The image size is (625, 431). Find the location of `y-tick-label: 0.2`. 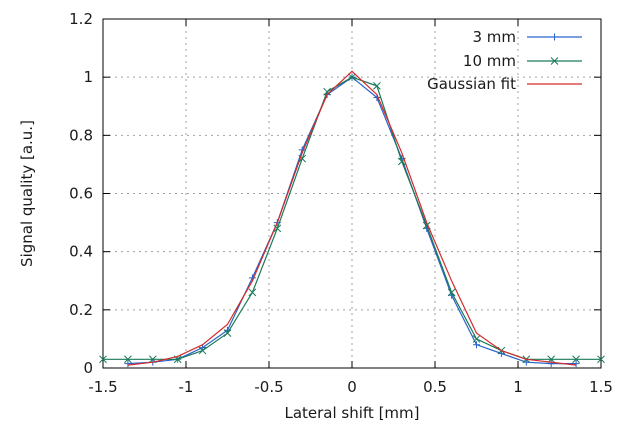

y-tick-label: 0.2 is located at coordinates (81, 310).